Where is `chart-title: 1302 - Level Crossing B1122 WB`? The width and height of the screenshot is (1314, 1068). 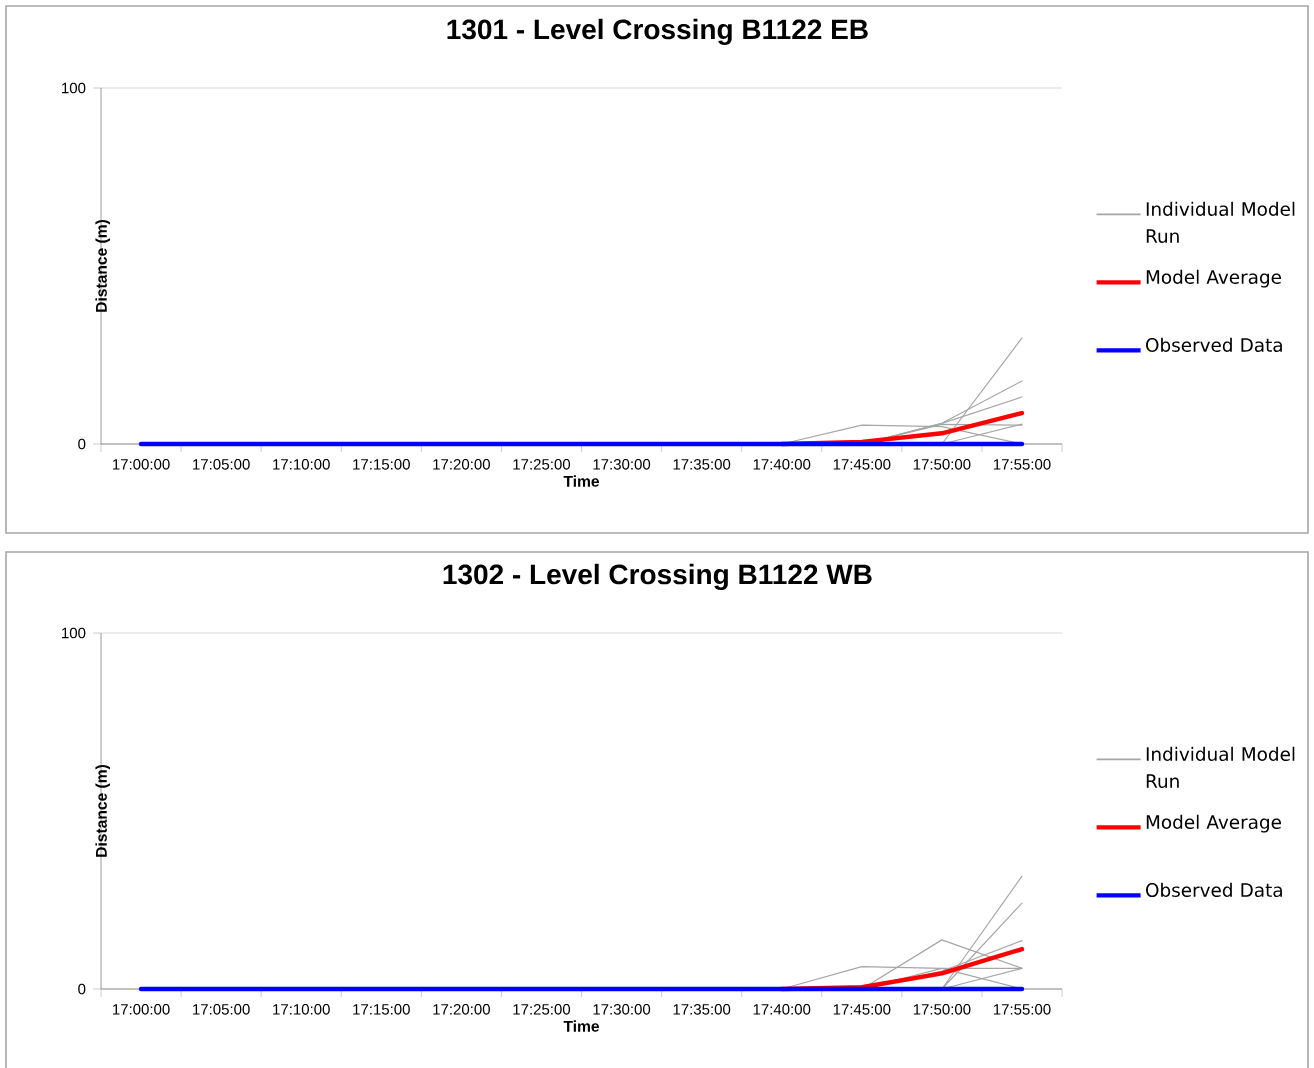 chart-title: 1302 - Level Crossing B1122 WB is located at coordinates (657, 577).